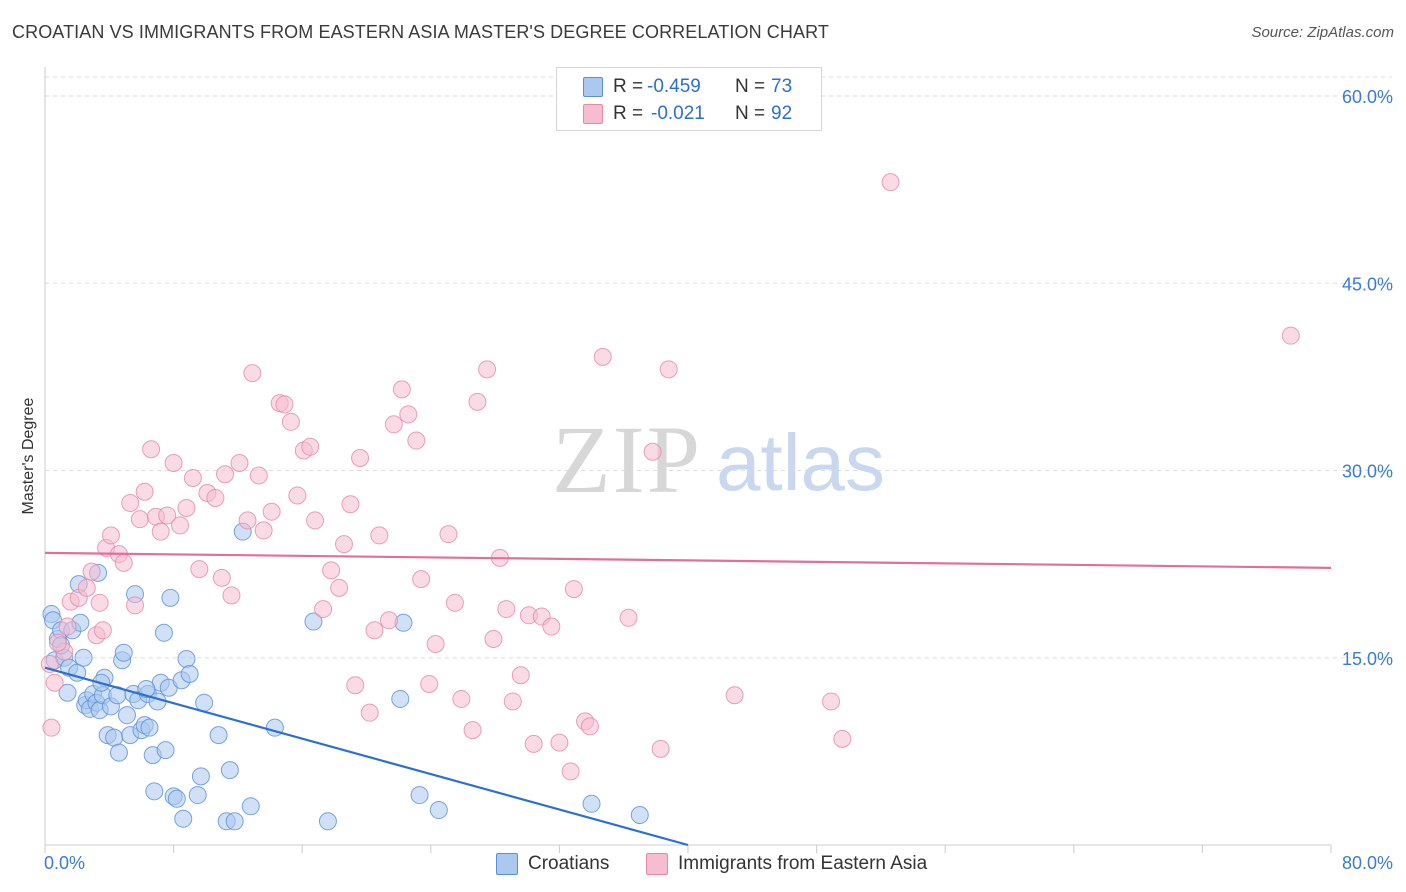  What do you see at coordinates (569, 863) in the screenshot?
I see `bottom-legend-label: Croatians` at bounding box center [569, 863].